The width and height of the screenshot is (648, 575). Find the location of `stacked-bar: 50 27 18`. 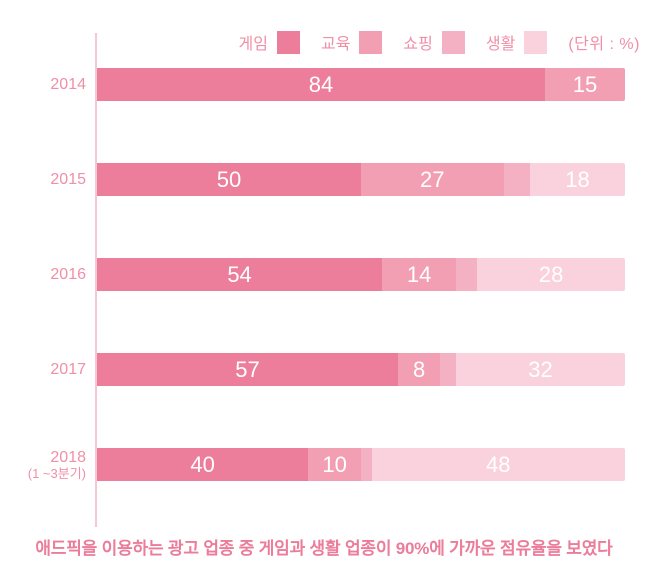

stacked-bar: 50 27 18 is located at coordinates (361, 179).